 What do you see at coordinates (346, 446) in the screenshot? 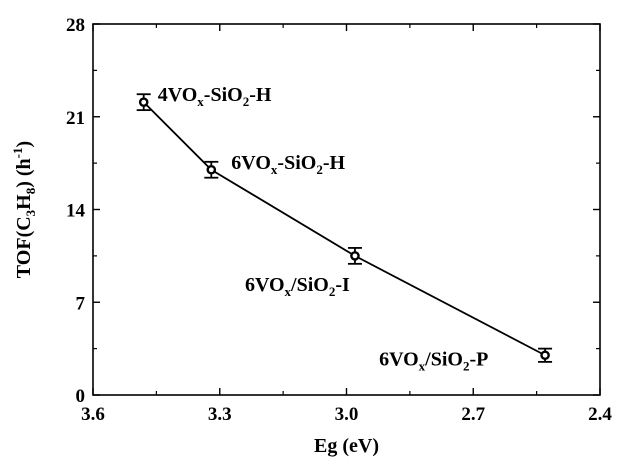
I see `x-axis-title: Eg (eV)` at bounding box center [346, 446].